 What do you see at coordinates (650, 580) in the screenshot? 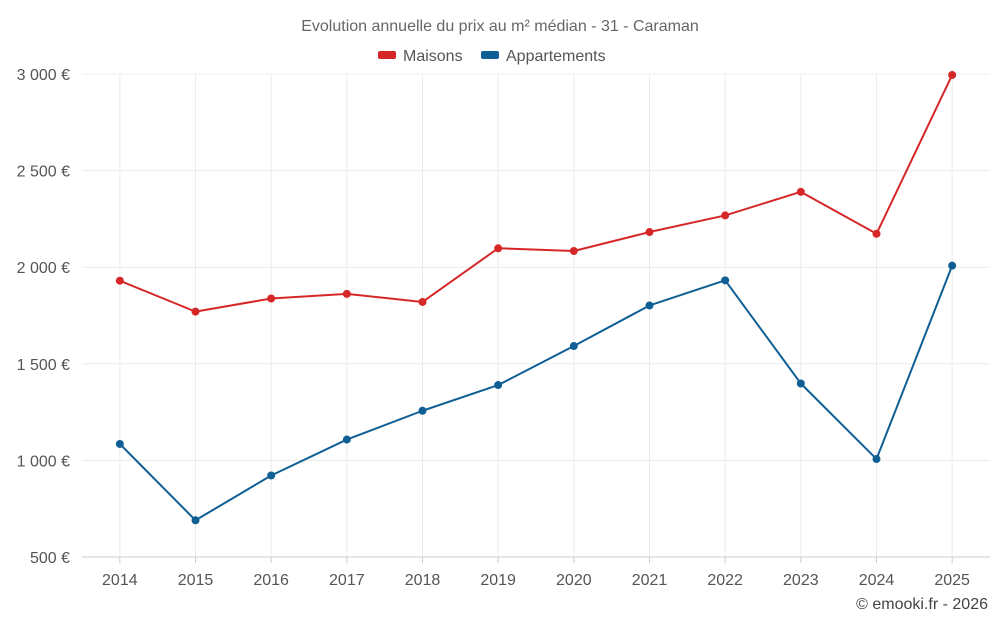
I see `x-tick-label: 2021` at bounding box center [650, 580].